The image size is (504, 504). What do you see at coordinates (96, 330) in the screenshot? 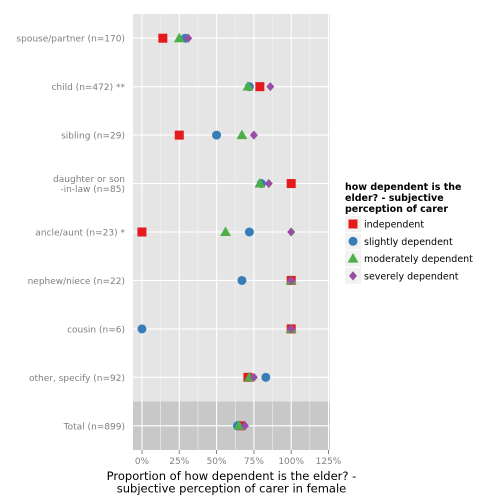
I see `y-tick-label: cousin (n=6)` at bounding box center [96, 330].